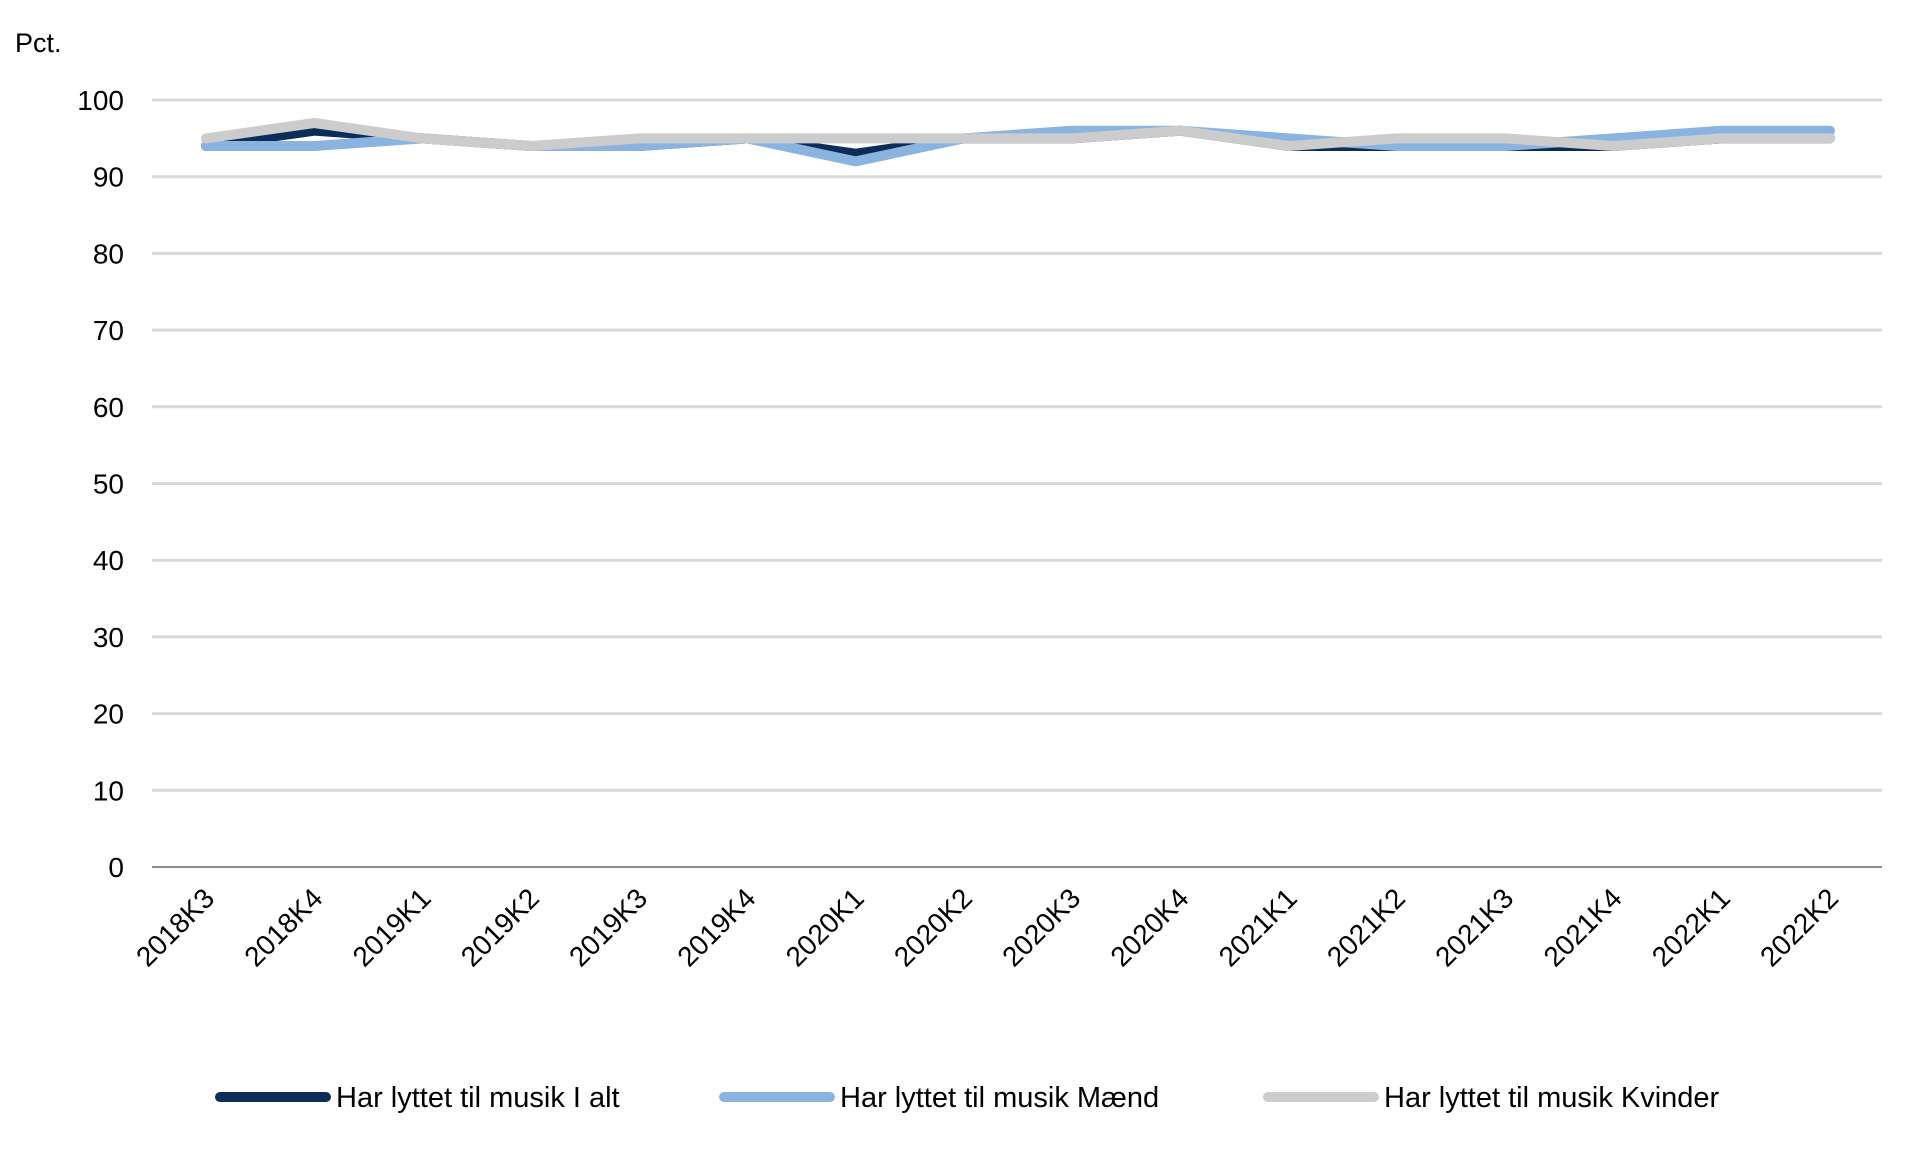  What do you see at coordinates (108, 177) in the screenshot?
I see `y-tick-label: 90` at bounding box center [108, 177].